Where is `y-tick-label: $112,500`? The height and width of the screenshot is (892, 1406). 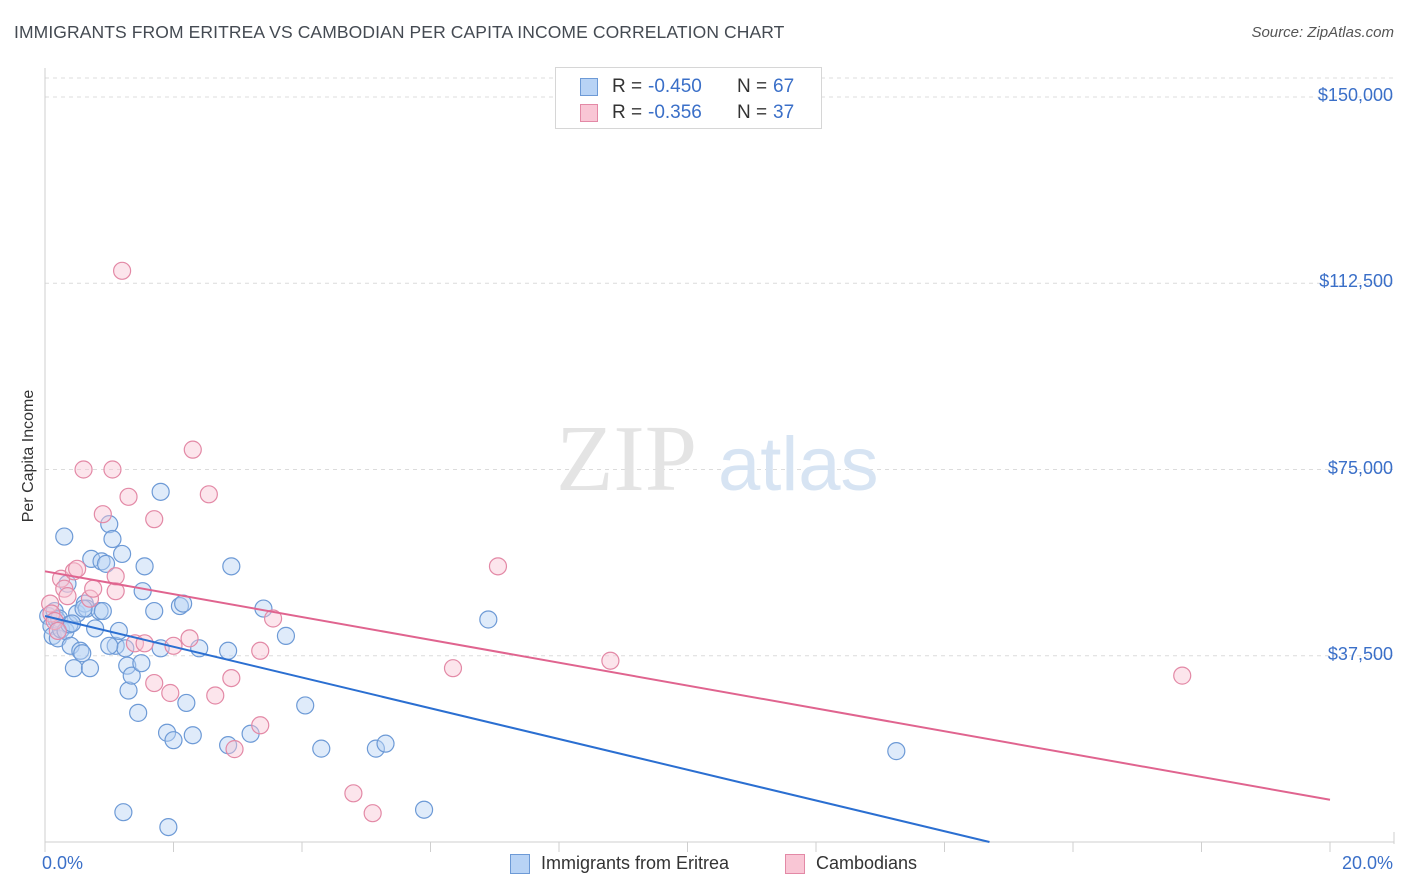 y-tick-label: $112,500 is located at coordinates (1356, 281).